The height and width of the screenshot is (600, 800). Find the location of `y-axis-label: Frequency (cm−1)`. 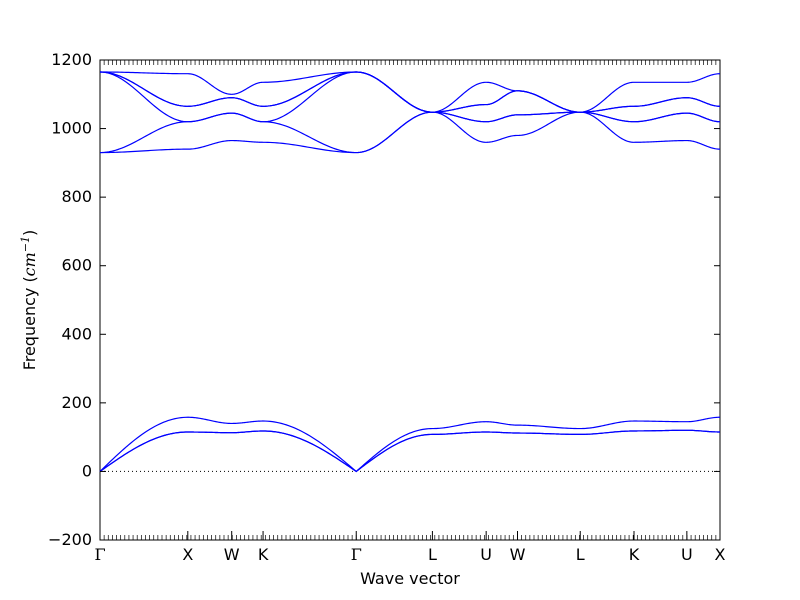

y-axis-label: Frequency (cm−1) is located at coordinates (29, 300).